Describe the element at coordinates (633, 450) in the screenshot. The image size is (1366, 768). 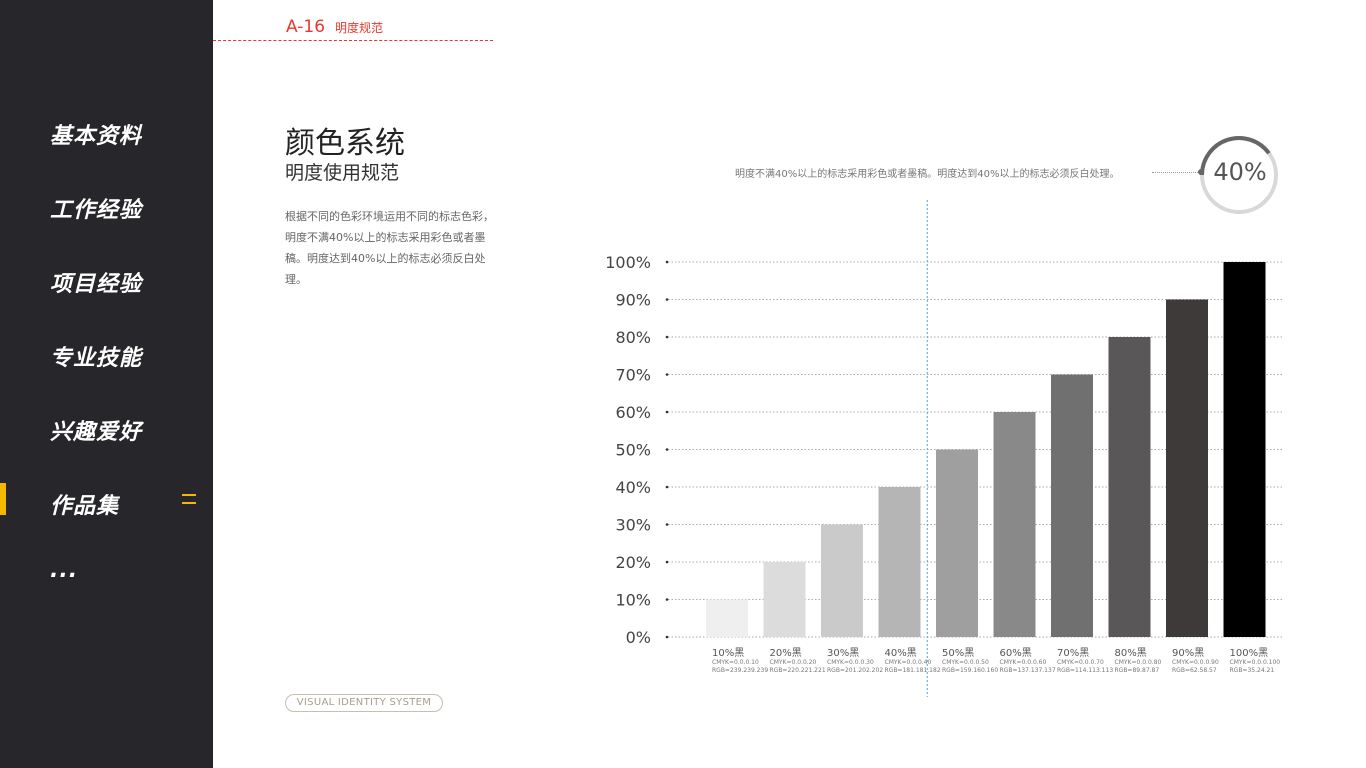
I see `y-tick-label: 50%` at that location.